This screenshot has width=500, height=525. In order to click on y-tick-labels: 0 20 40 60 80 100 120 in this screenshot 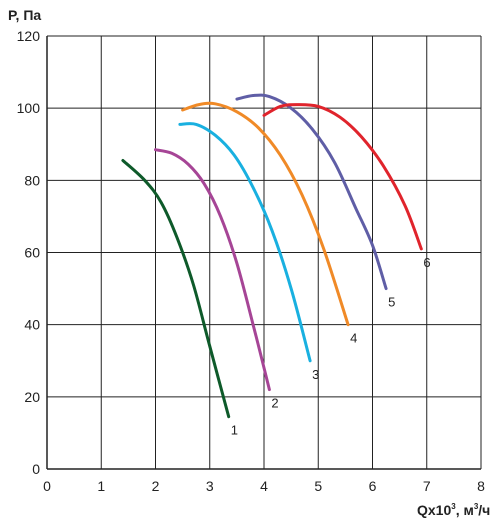, I will do `click(29, 252)`.